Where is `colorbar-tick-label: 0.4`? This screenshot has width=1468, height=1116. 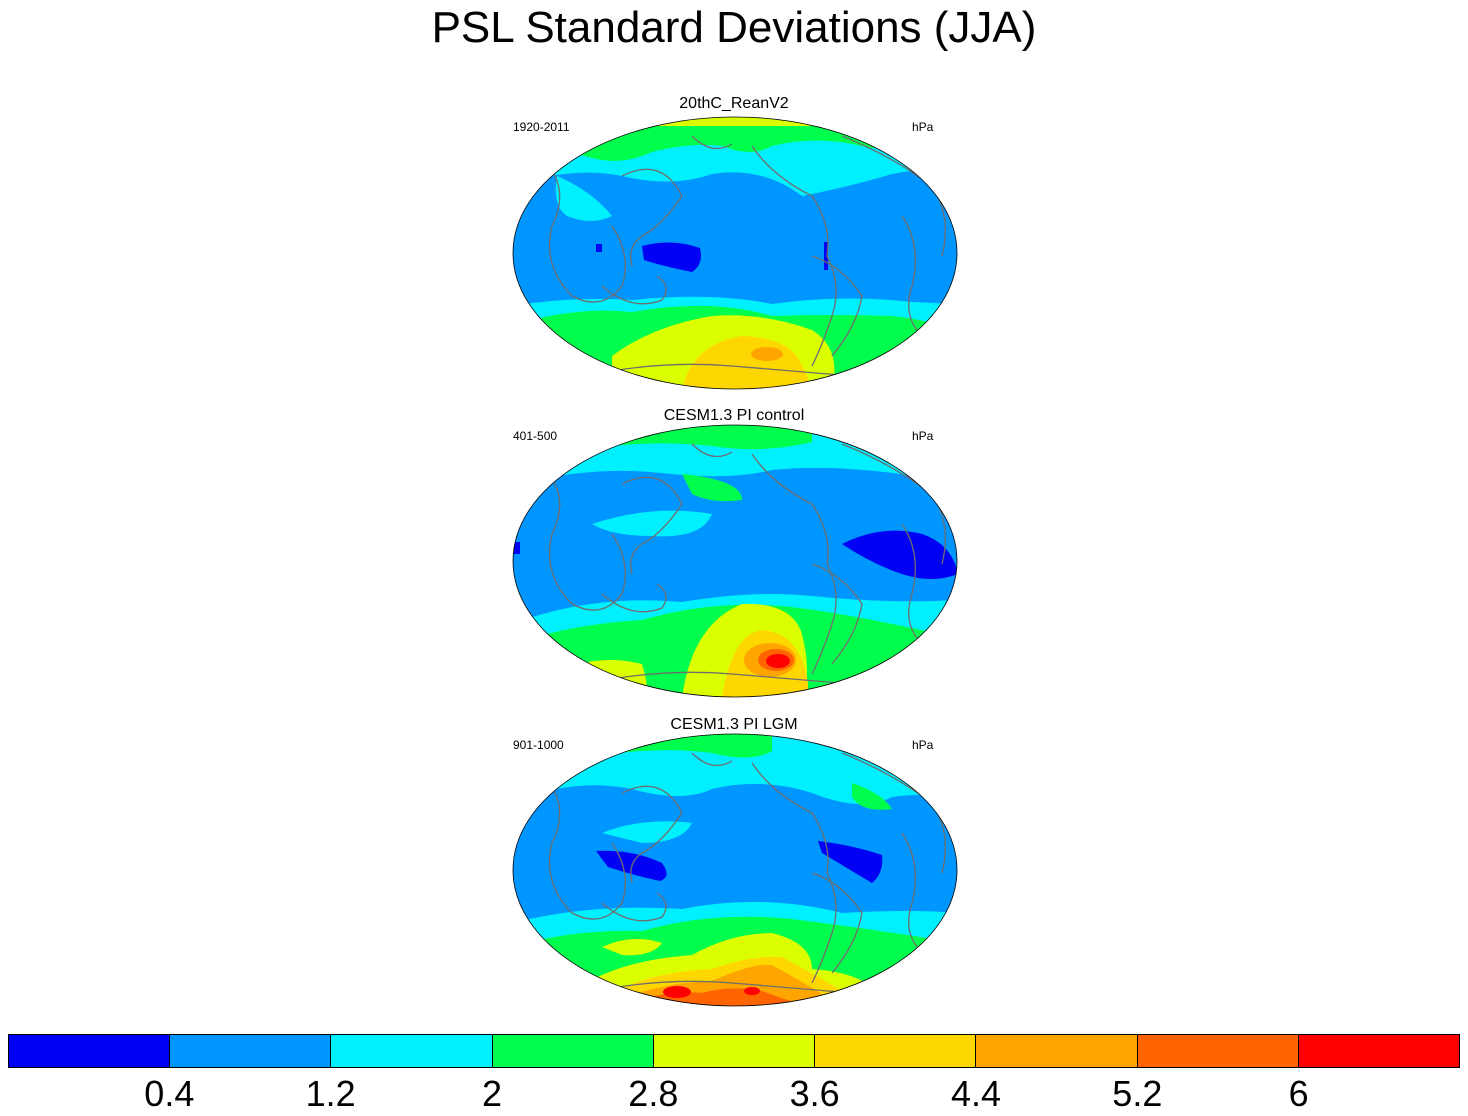
colorbar-tick-label: 0.4 is located at coordinates (169, 1093).